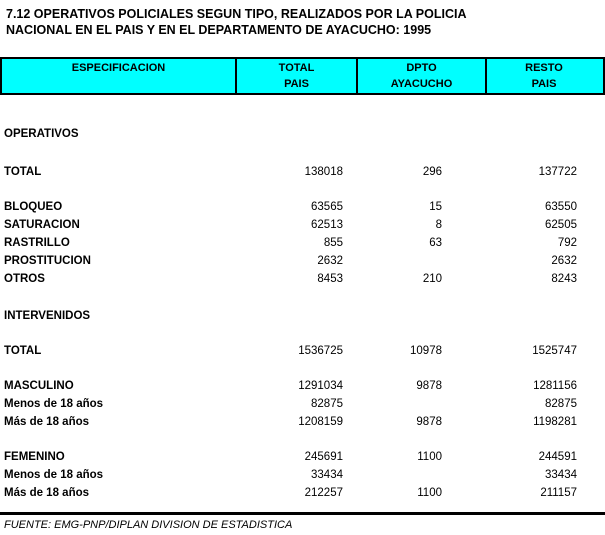  I want to click on total-pais-cell: 138018, so click(323, 172).